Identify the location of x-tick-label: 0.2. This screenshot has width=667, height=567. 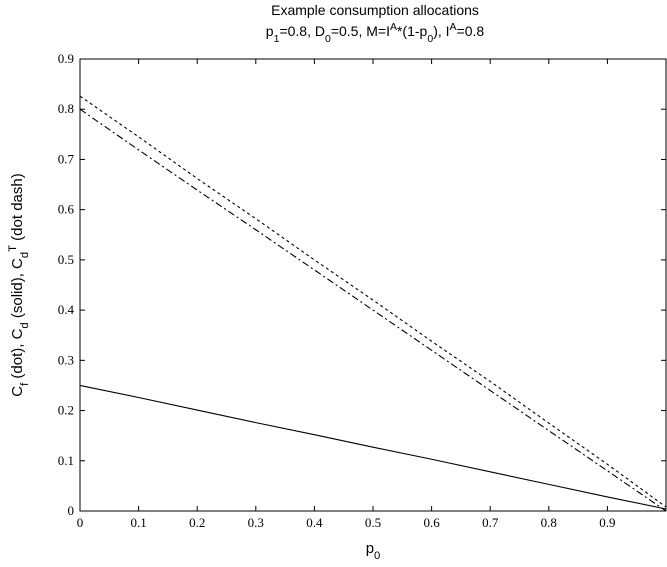
(197, 522).